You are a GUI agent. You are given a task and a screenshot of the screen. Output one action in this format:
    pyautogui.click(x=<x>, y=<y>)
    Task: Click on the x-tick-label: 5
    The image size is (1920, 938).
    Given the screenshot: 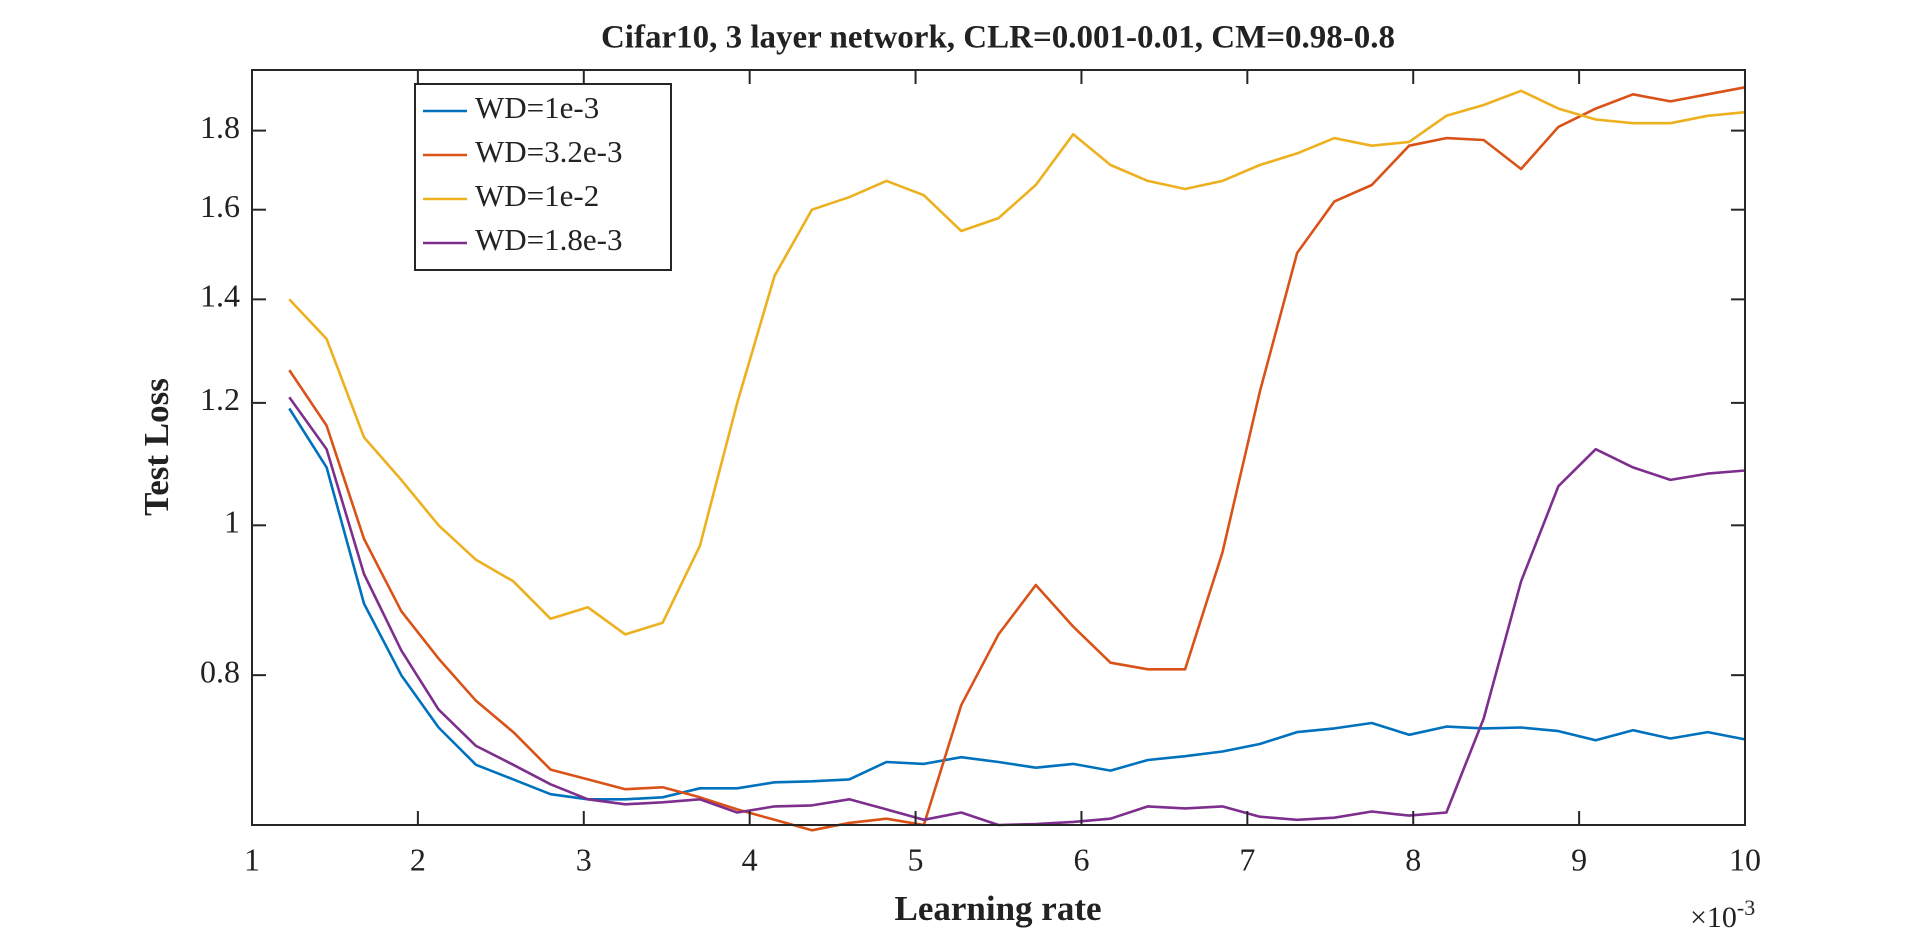 What is the action you would take?
    pyautogui.click(x=916, y=859)
    